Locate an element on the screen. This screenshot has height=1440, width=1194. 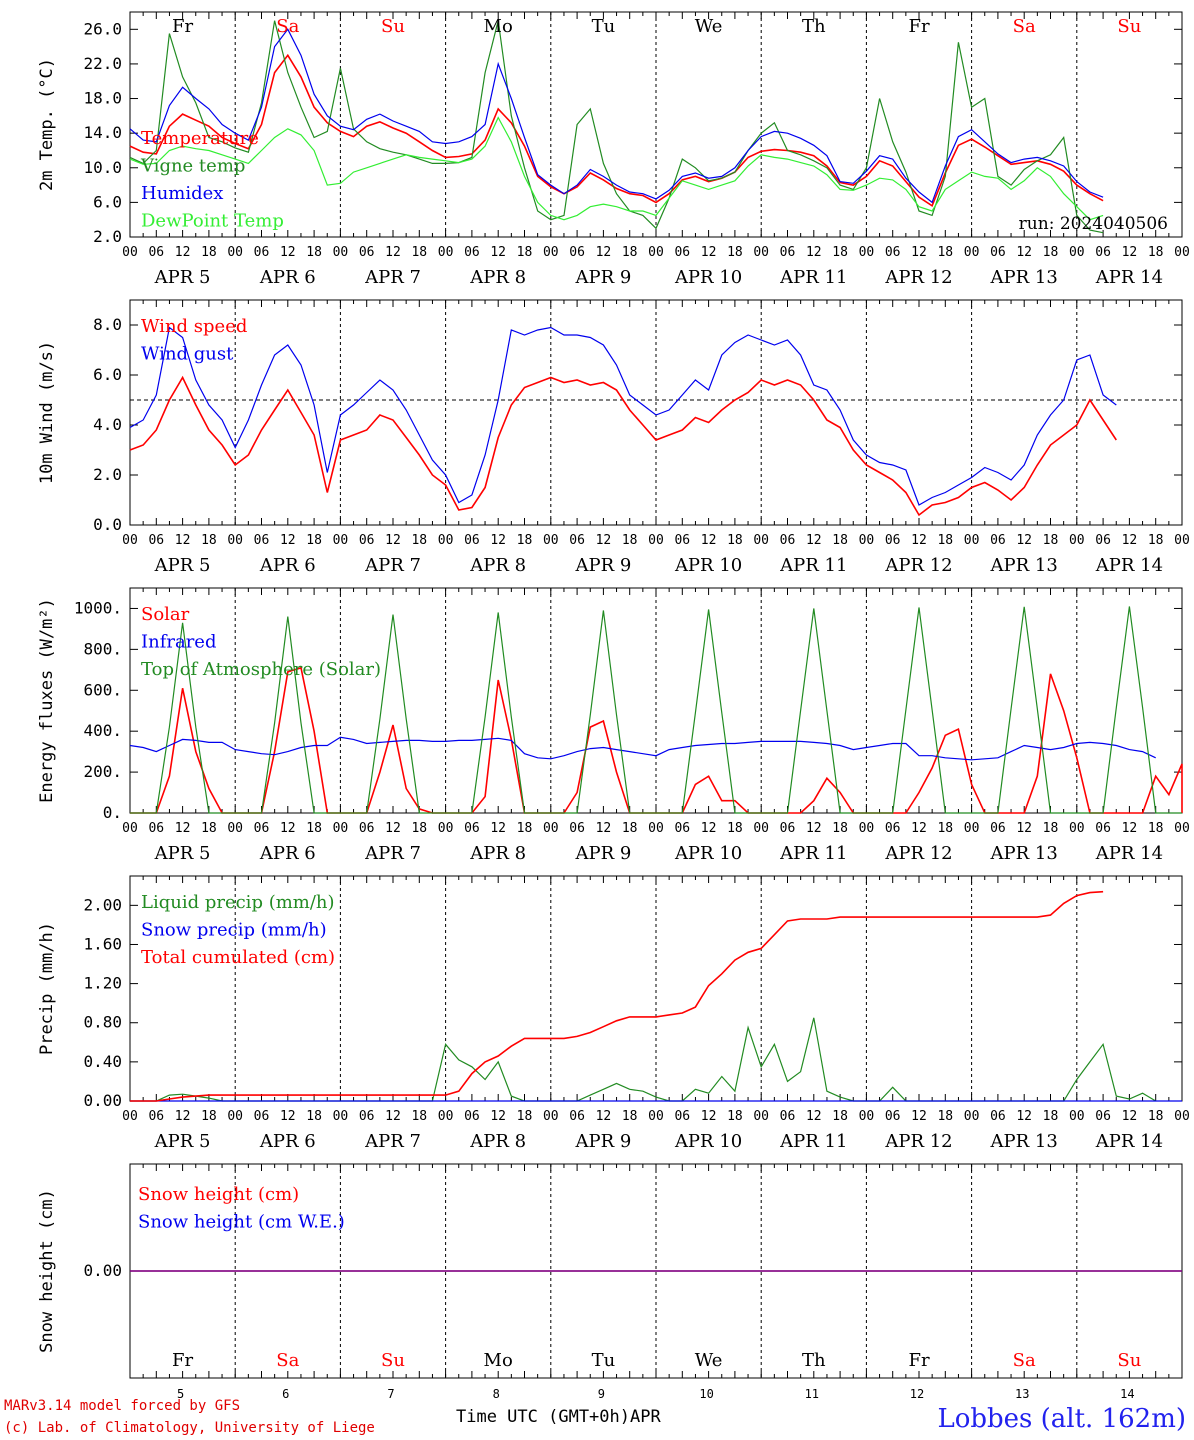
y-tick-label: 0.0 is located at coordinates (107, 524).